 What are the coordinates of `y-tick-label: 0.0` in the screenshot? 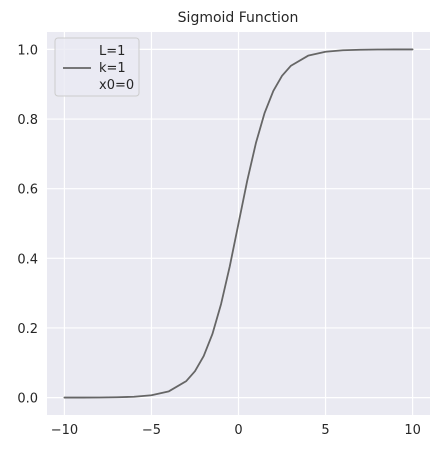 It's located at (27, 399).